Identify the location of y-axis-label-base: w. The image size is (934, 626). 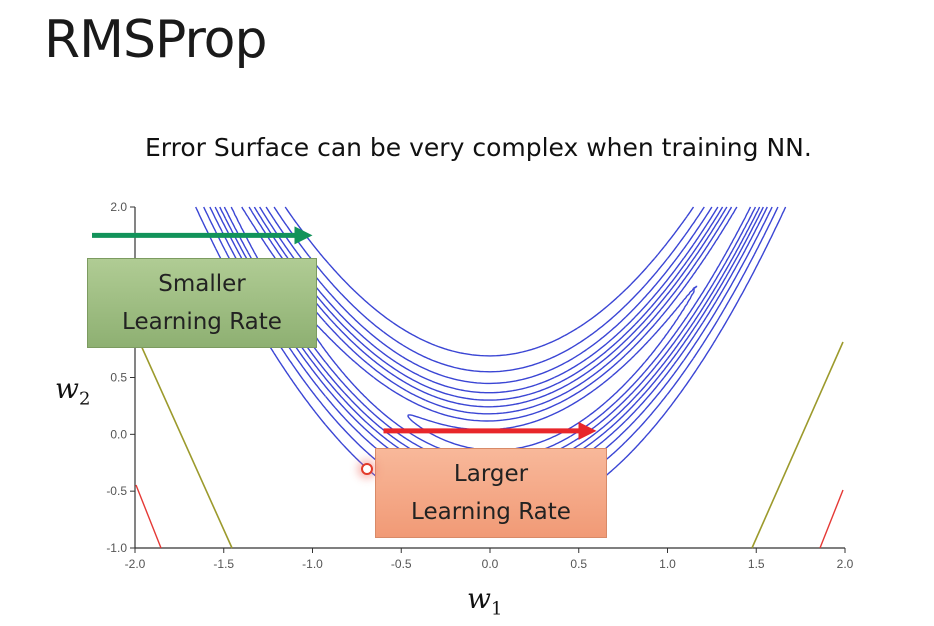
(67, 388).